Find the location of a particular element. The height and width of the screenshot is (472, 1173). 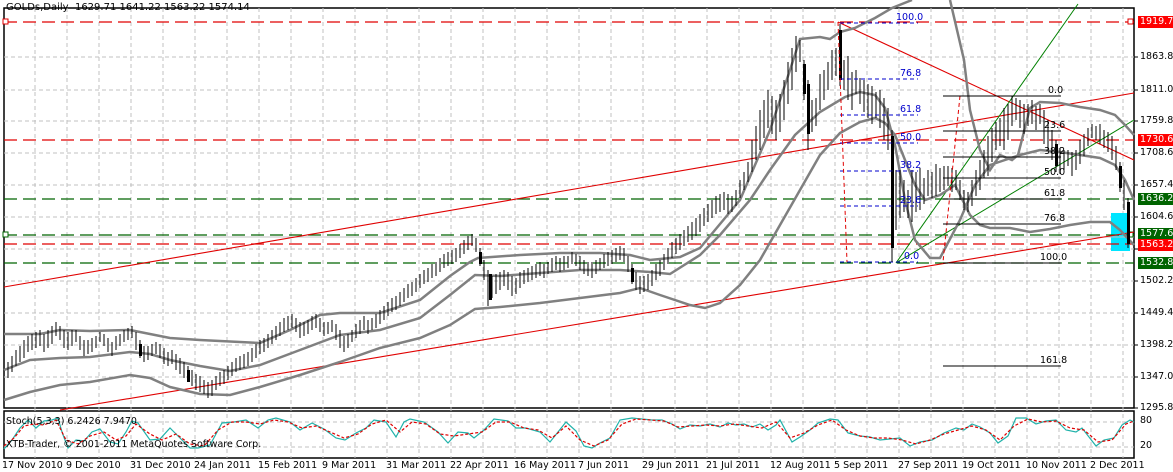

date-label: 12 Aug 2011 is located at coordinates (800, 465).